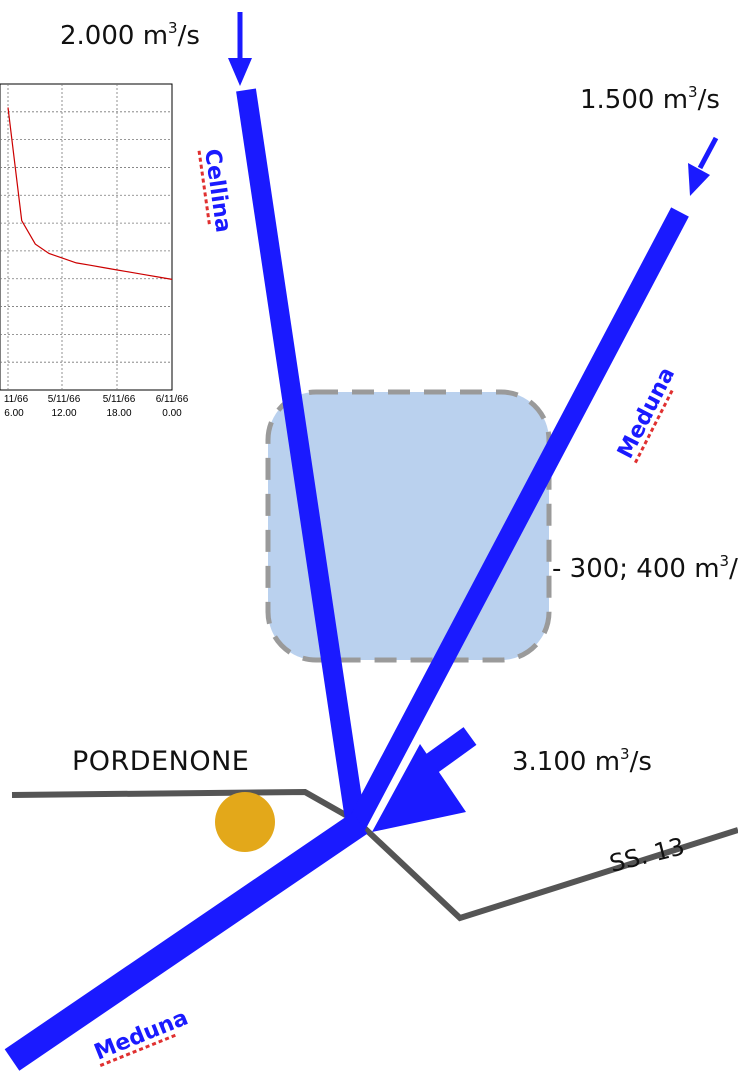 This screenshot has height=1085, width=738. What do you see at coordinates (703, 166) in the screenshot?
I see `meduna-inflow-arrow` at bounding box center [703, 166].